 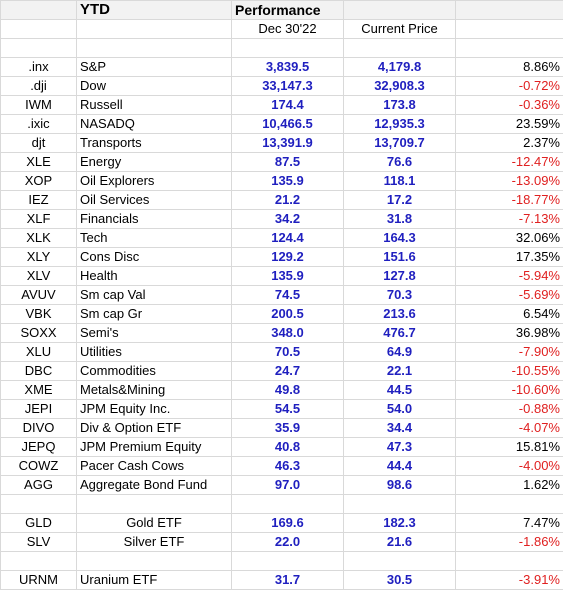 What do you see at coordinates (399, 276) in the screenshot?
I see `current-price-cell: 127.8` at bounding box center [399, 276].